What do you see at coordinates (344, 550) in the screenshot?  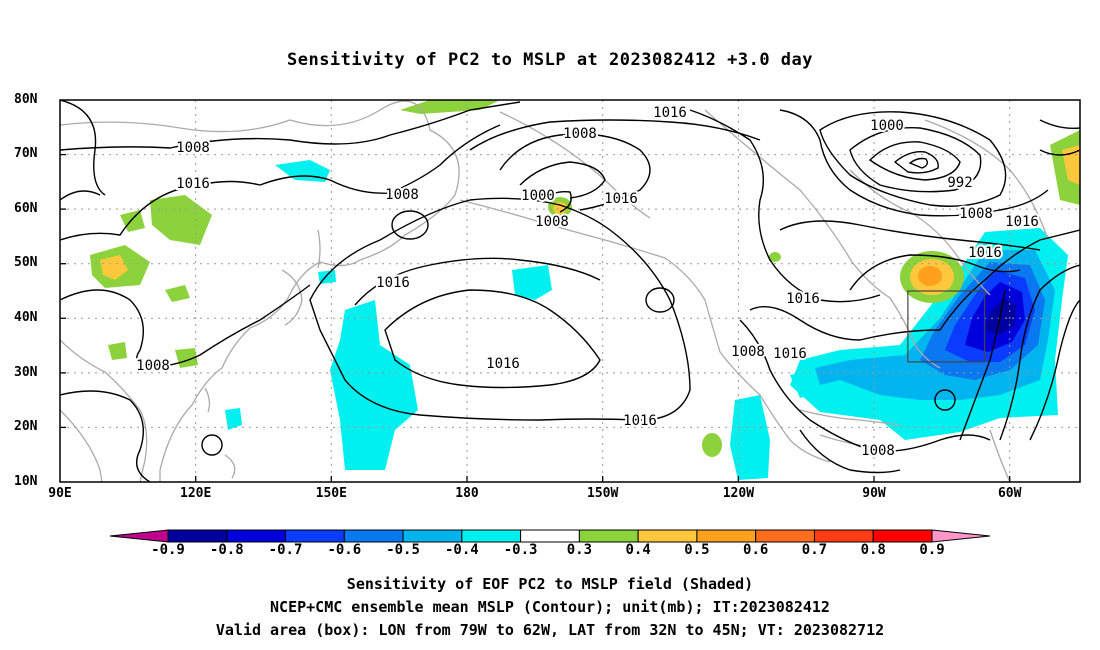 I see `colorbar-label: -0.6` at bounding box center [344, 550].